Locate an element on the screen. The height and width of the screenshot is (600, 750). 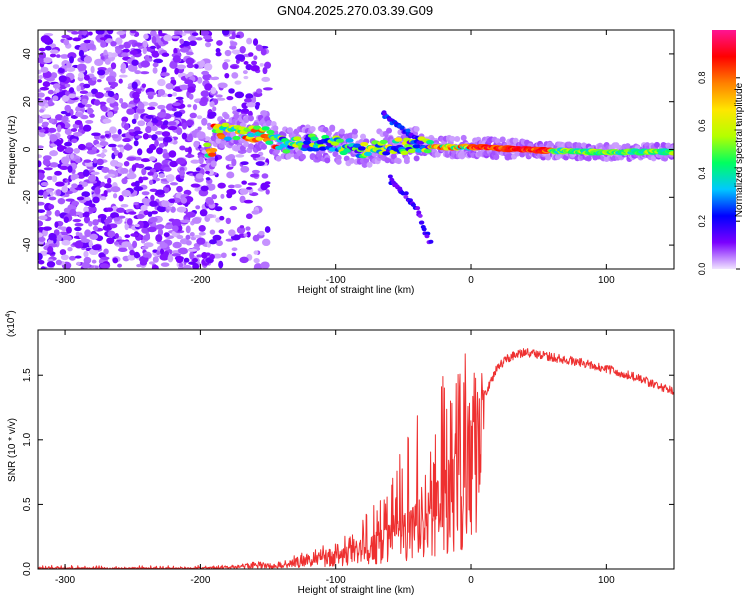
colorbar-tick-label: 0.0 is located at coordinates (702, 269).